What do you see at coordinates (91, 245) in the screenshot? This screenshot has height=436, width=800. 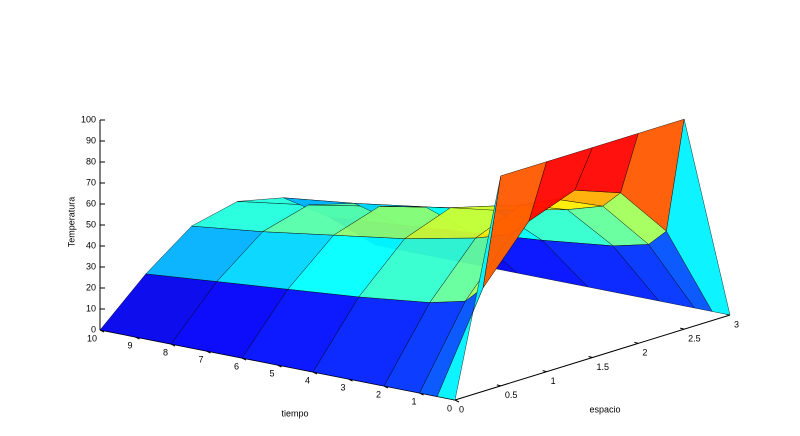 I see `z-tick-label: 40` at bounding box center [91, 245].